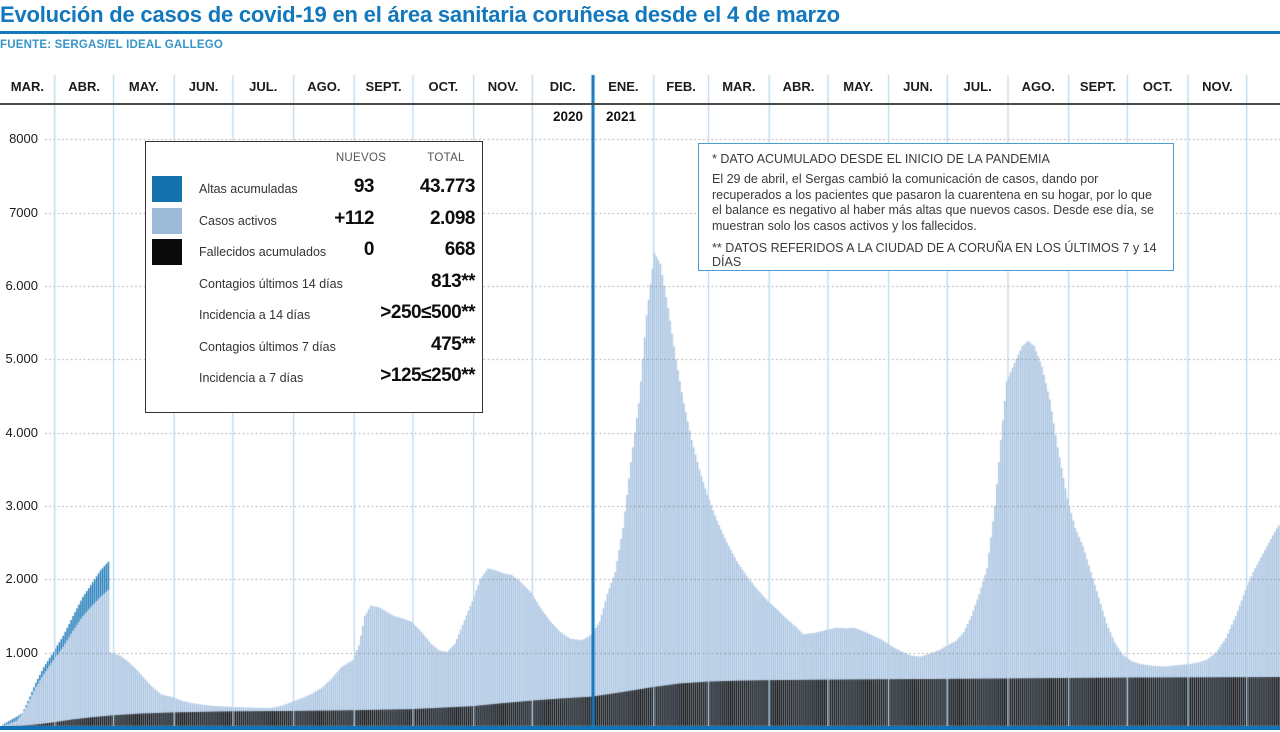  What do you see at coordinates (21, 579) in the screenshot?
I see `y-axis-label: 2.000` at bounding box center [21, 579].